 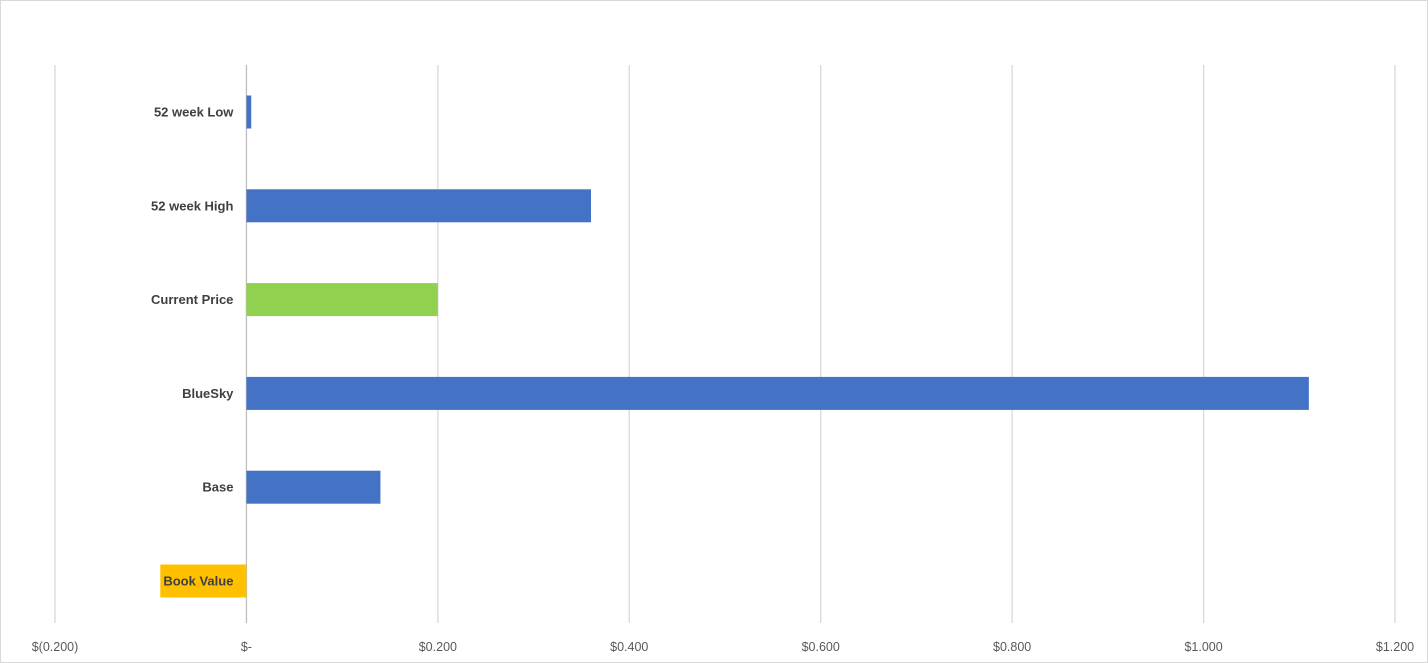 I want to click on x-tick-label: $0.400, so click(x=629, y=647).